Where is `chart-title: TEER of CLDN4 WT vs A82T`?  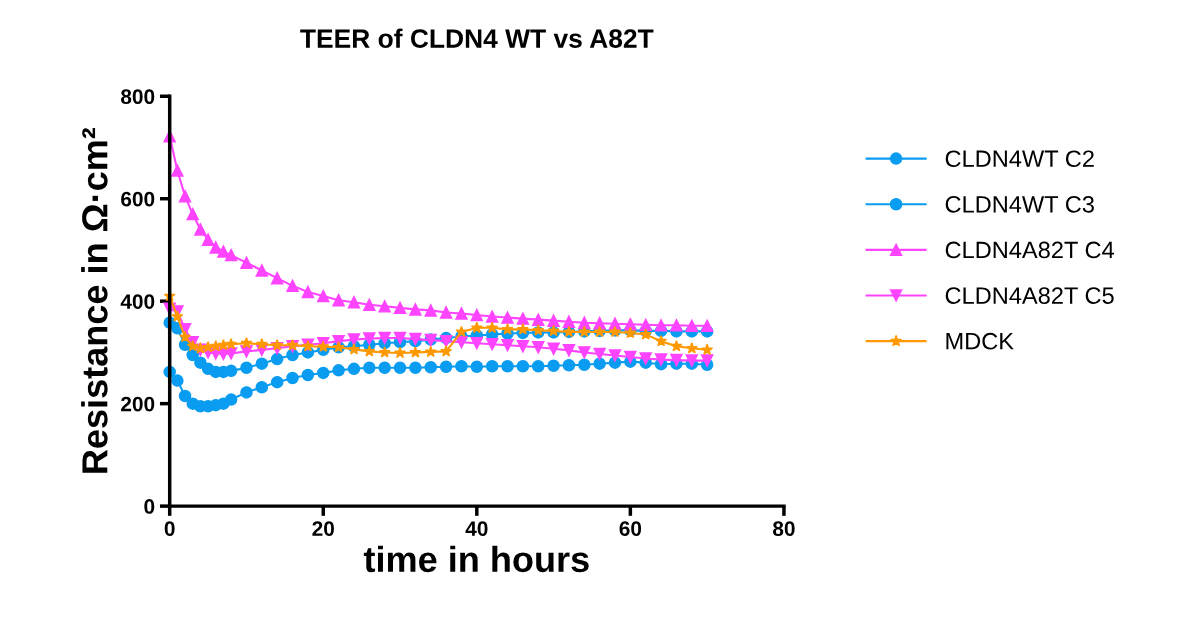 chart-title: TEER of CLDN4 WT vs A82T is located at coordinates (477, 38).